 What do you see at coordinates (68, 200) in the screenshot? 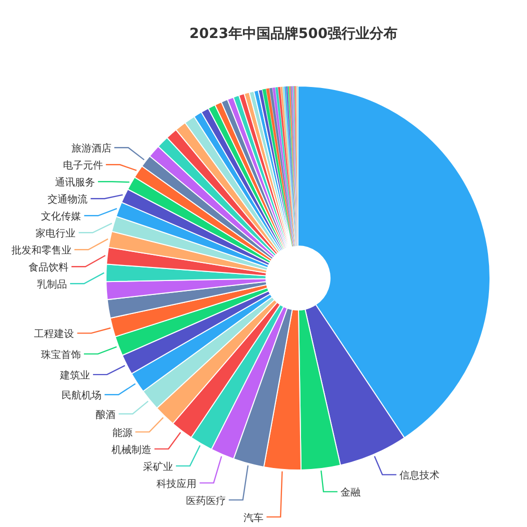
I see `slice-label: 交通物流` at bounding box center [68, 200].